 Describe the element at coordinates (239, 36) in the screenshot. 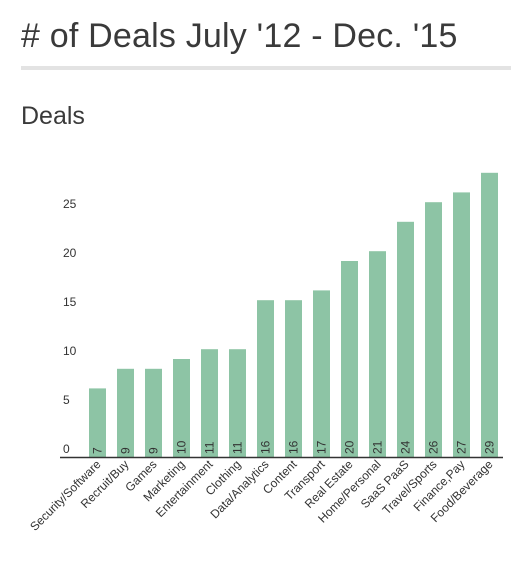

I see `page-title: # of Deals July '12 - Dec. '15` at that location.